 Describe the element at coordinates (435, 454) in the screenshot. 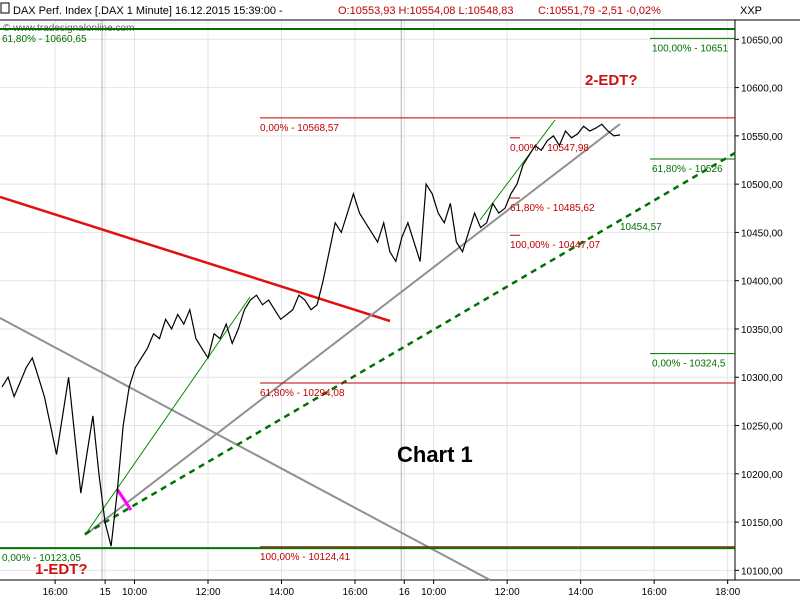

I see `chart-title: Chart 1` at that location.